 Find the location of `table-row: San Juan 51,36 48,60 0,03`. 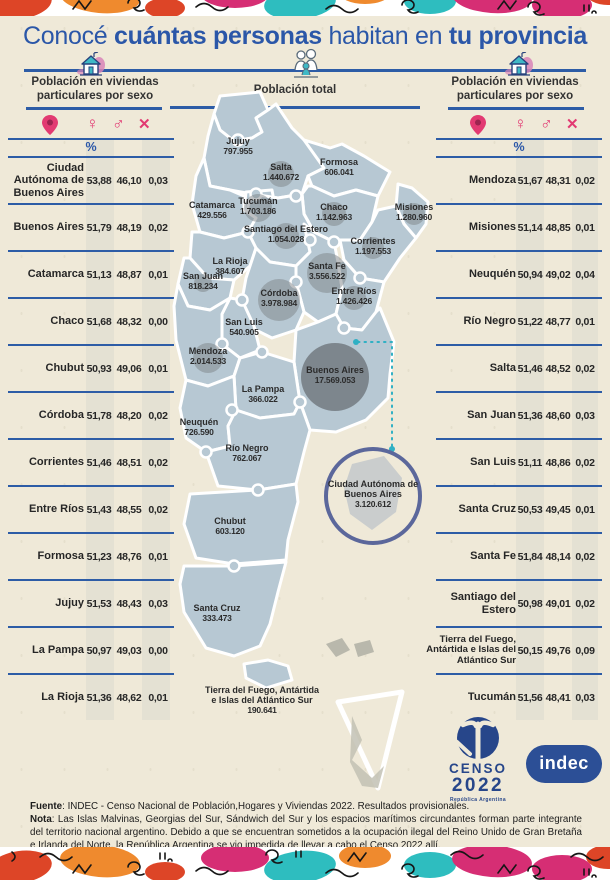

table-row: San Juan 51,36 48,60 0,03 is located at coordinates (519, 414).